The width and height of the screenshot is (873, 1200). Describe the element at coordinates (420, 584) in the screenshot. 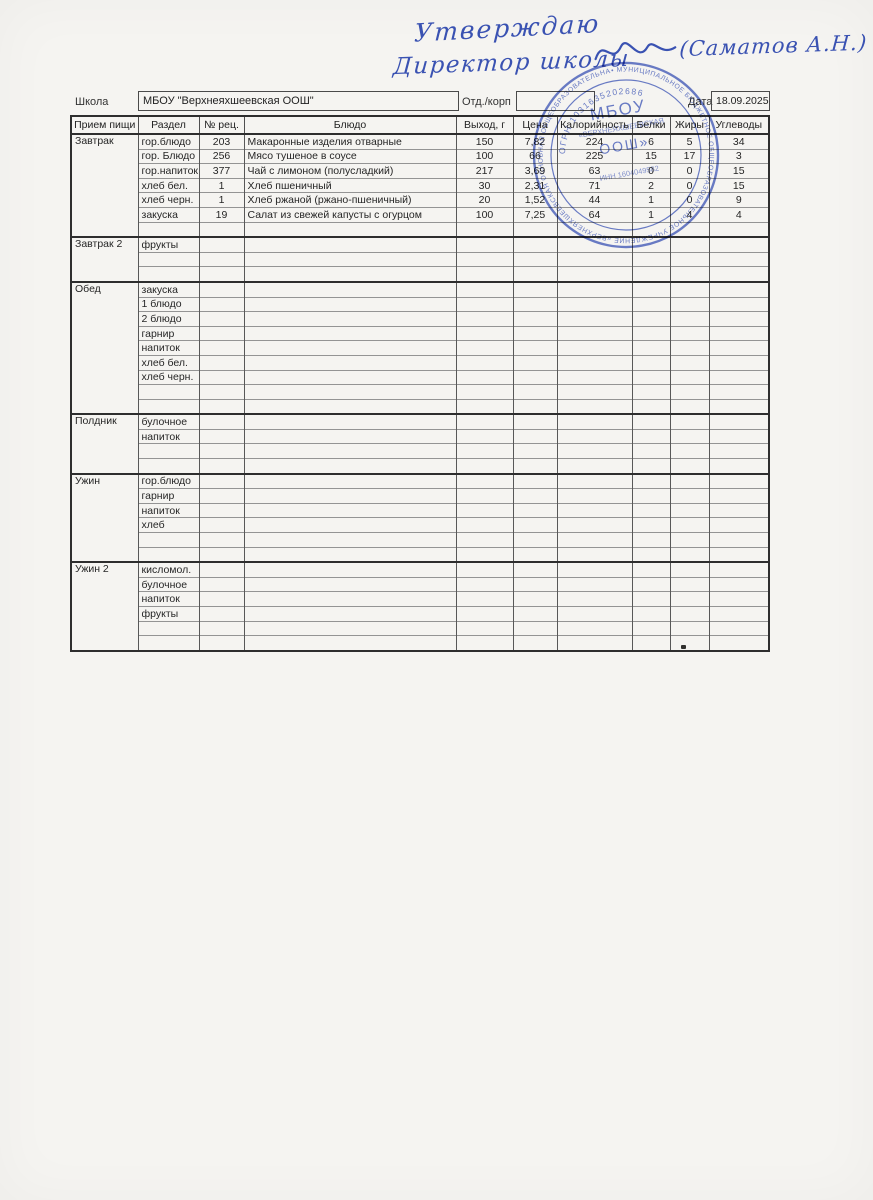

I see `menu-row: булочное` at that location.